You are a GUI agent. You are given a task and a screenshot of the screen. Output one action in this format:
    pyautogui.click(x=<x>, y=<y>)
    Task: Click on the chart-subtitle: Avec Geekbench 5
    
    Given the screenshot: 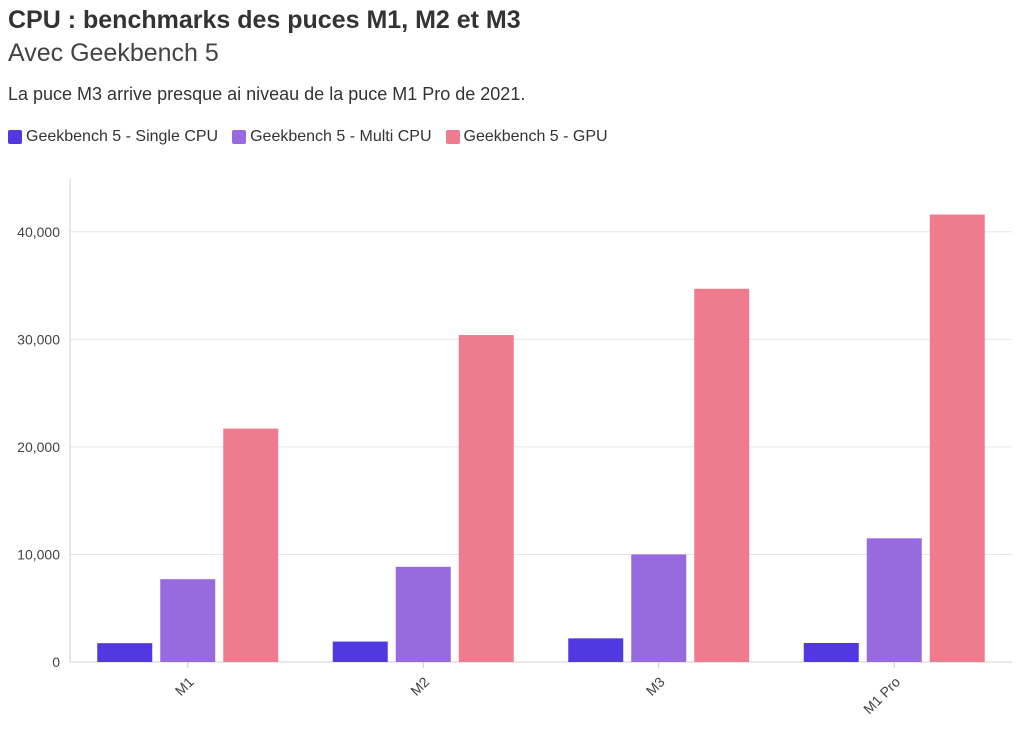 What is the action you would take?
    pyautogui.click(x=113, y=53)
    